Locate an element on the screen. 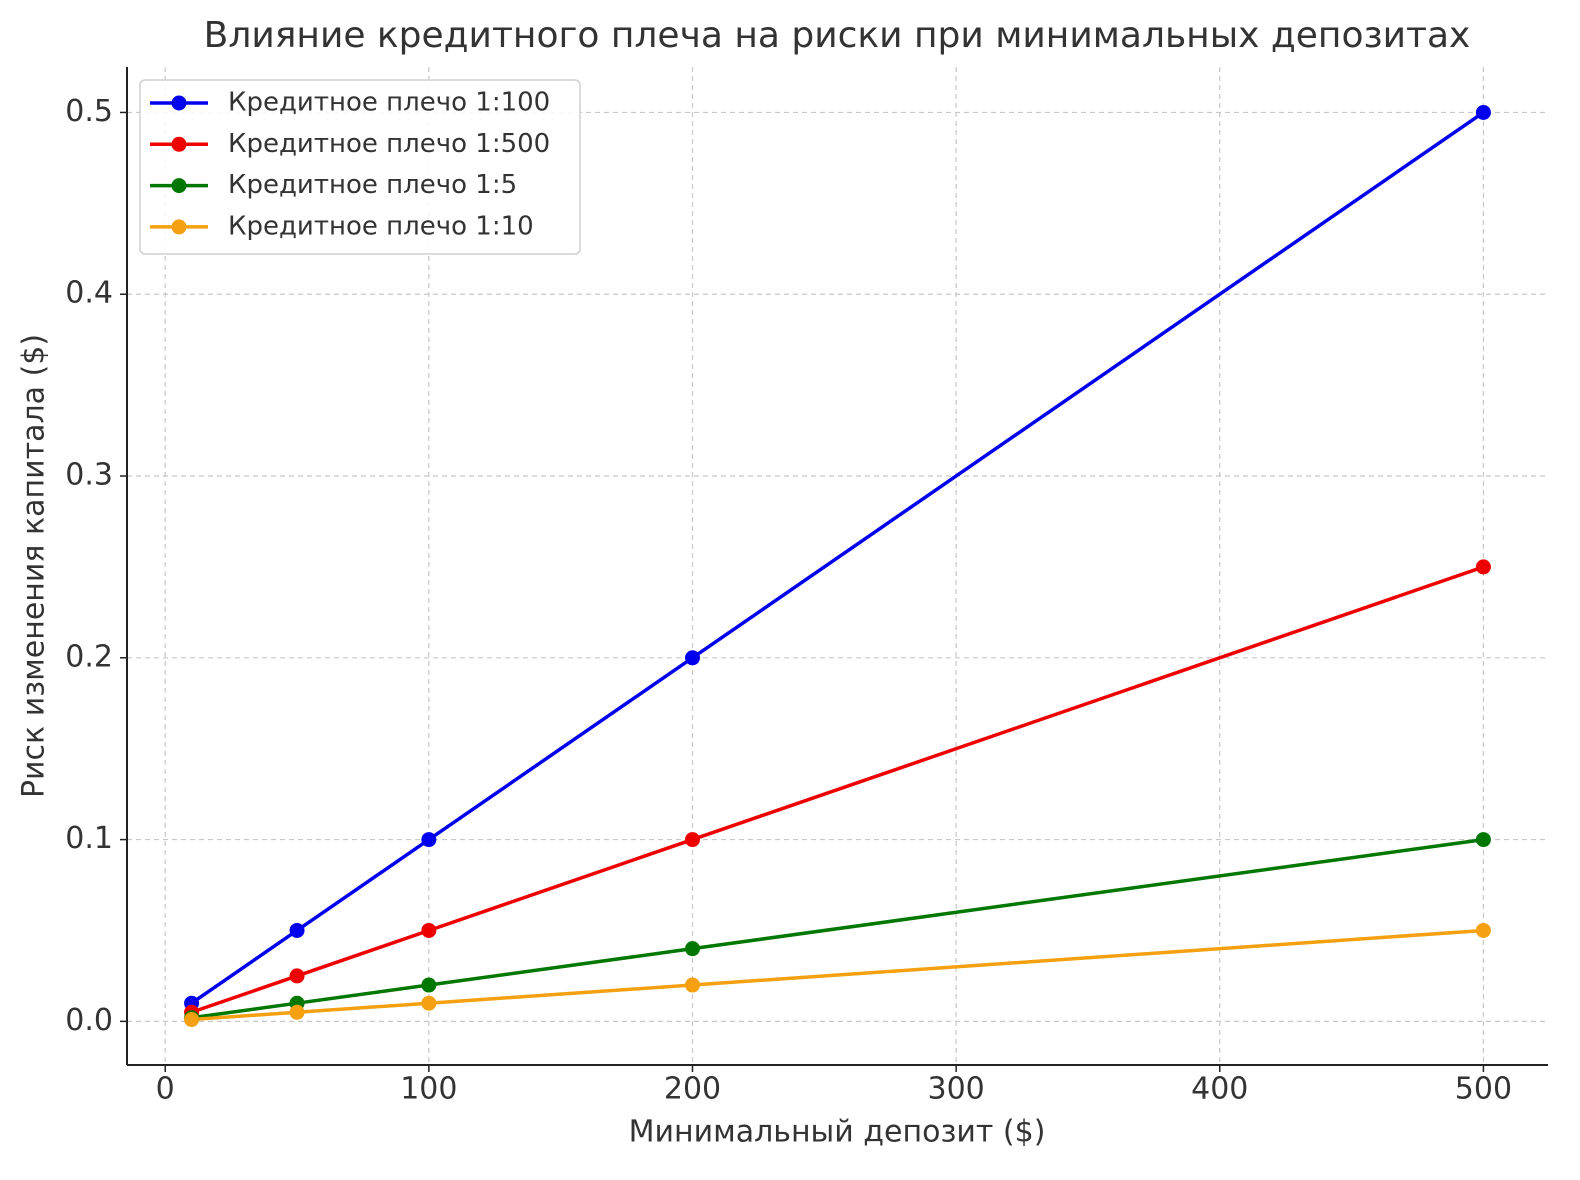  legend-label: Кредитное плечо 1:500 is located at coordinates (389, 144).